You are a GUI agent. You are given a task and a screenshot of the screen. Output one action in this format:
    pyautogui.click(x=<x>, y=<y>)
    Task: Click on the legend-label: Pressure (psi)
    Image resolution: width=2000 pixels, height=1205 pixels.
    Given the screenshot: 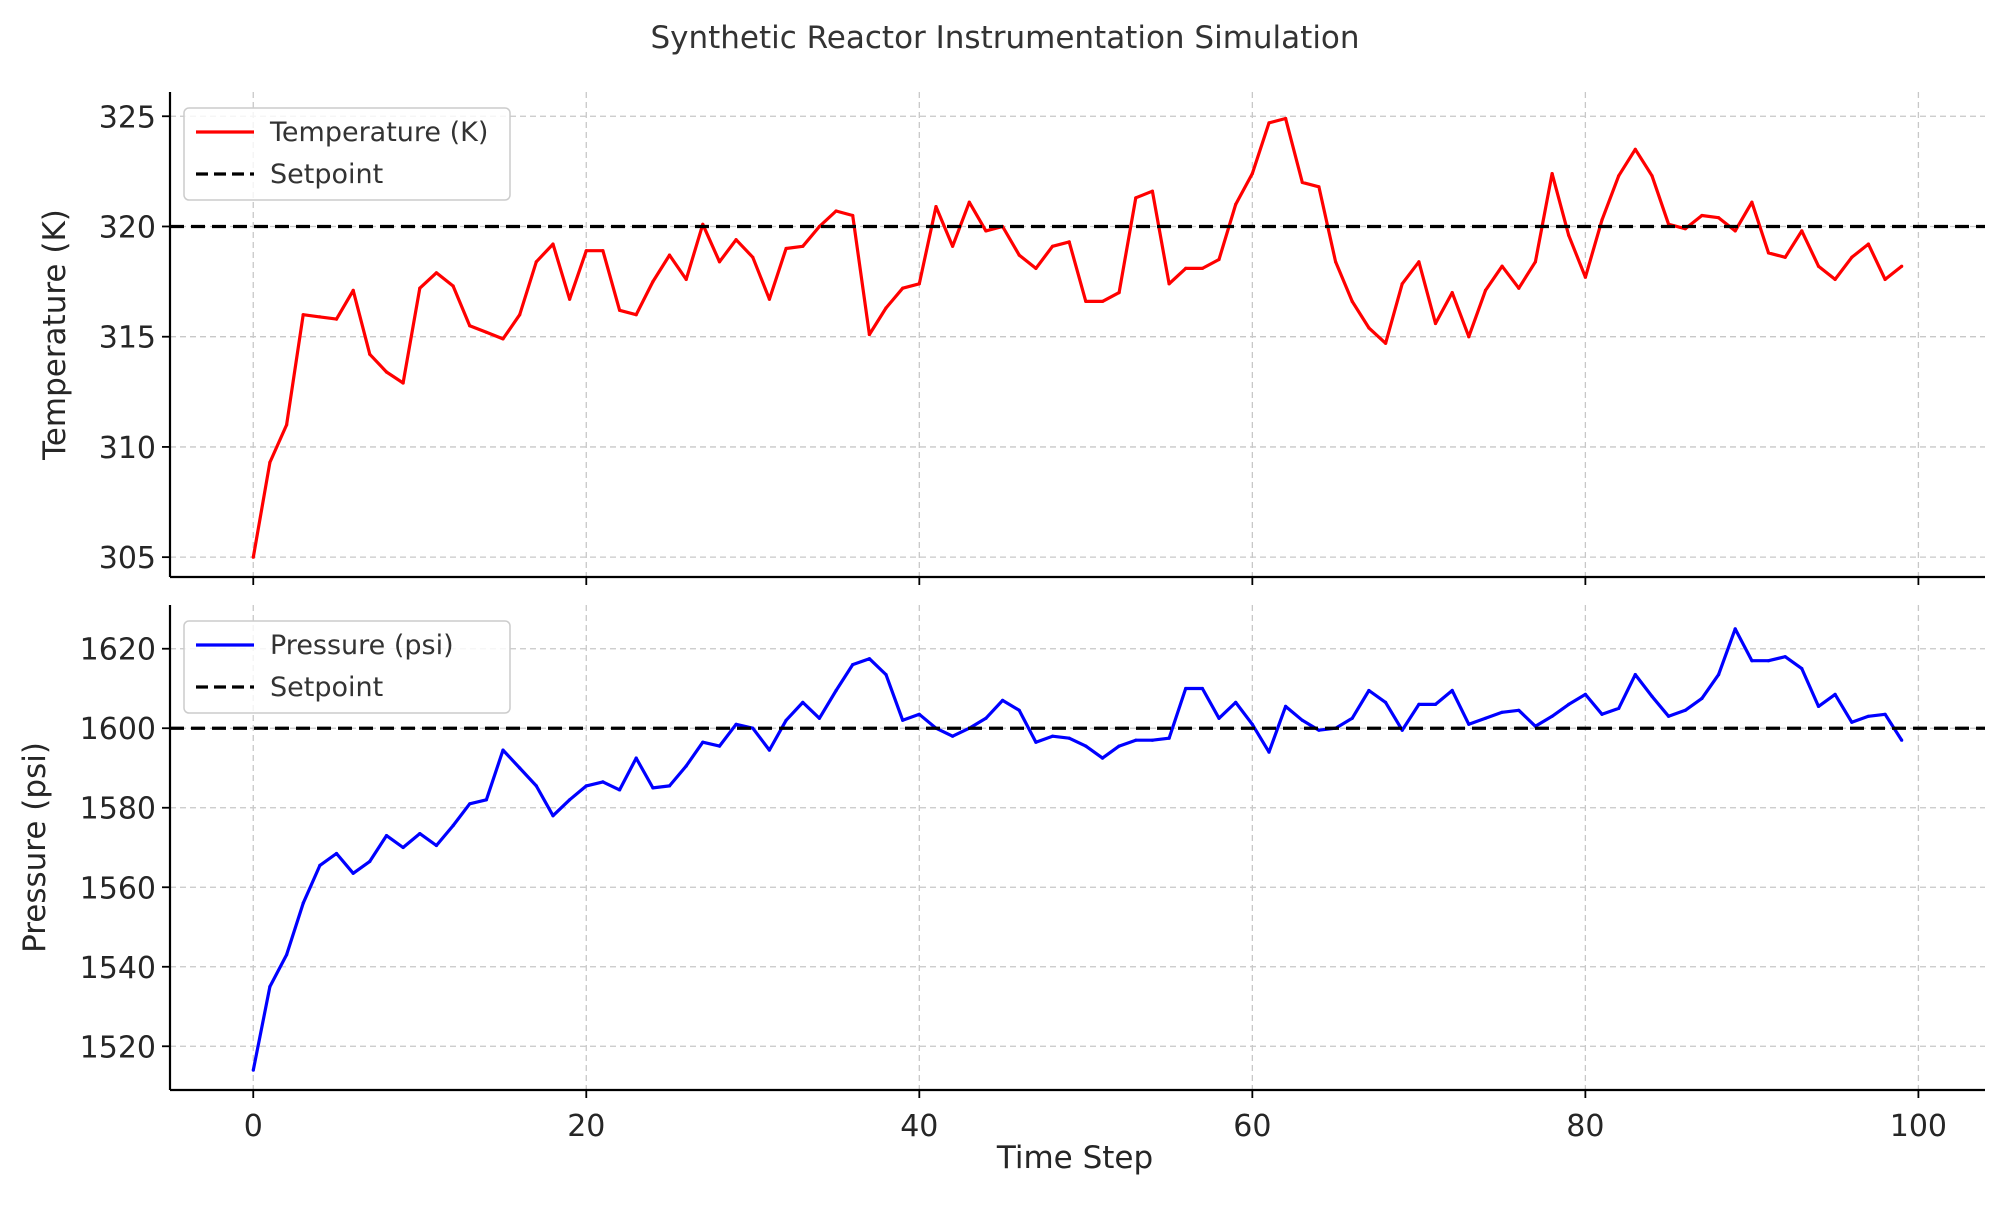 What is the action you would take?
    pyautogui.click(x=362, y=645)
    